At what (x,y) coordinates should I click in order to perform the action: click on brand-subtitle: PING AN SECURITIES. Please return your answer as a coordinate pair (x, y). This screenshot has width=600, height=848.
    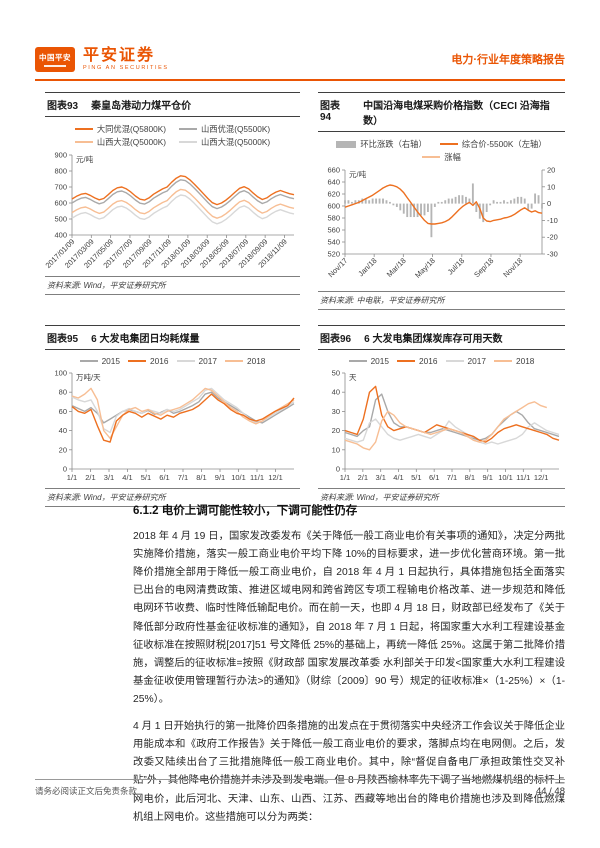
    Looking at the image, I should click on (126, 68).